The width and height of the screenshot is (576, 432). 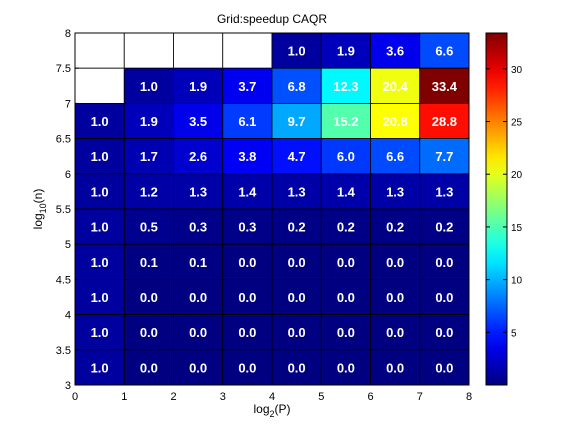 I want to click on y-tick-label: 6.5, so click(x=63, y=140).